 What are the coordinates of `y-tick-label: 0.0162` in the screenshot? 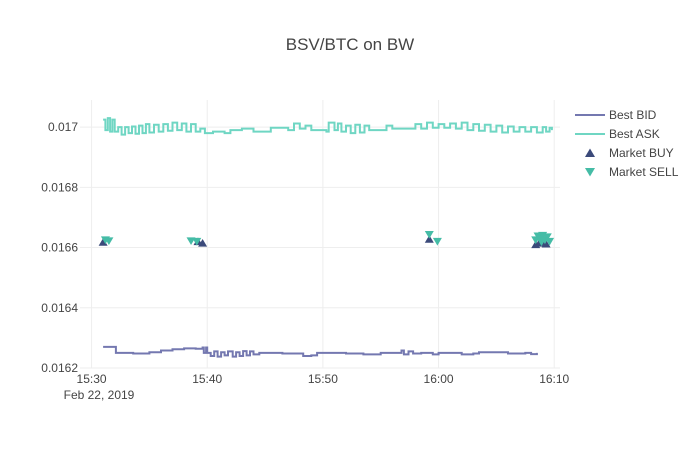 It's located at (59, 368).